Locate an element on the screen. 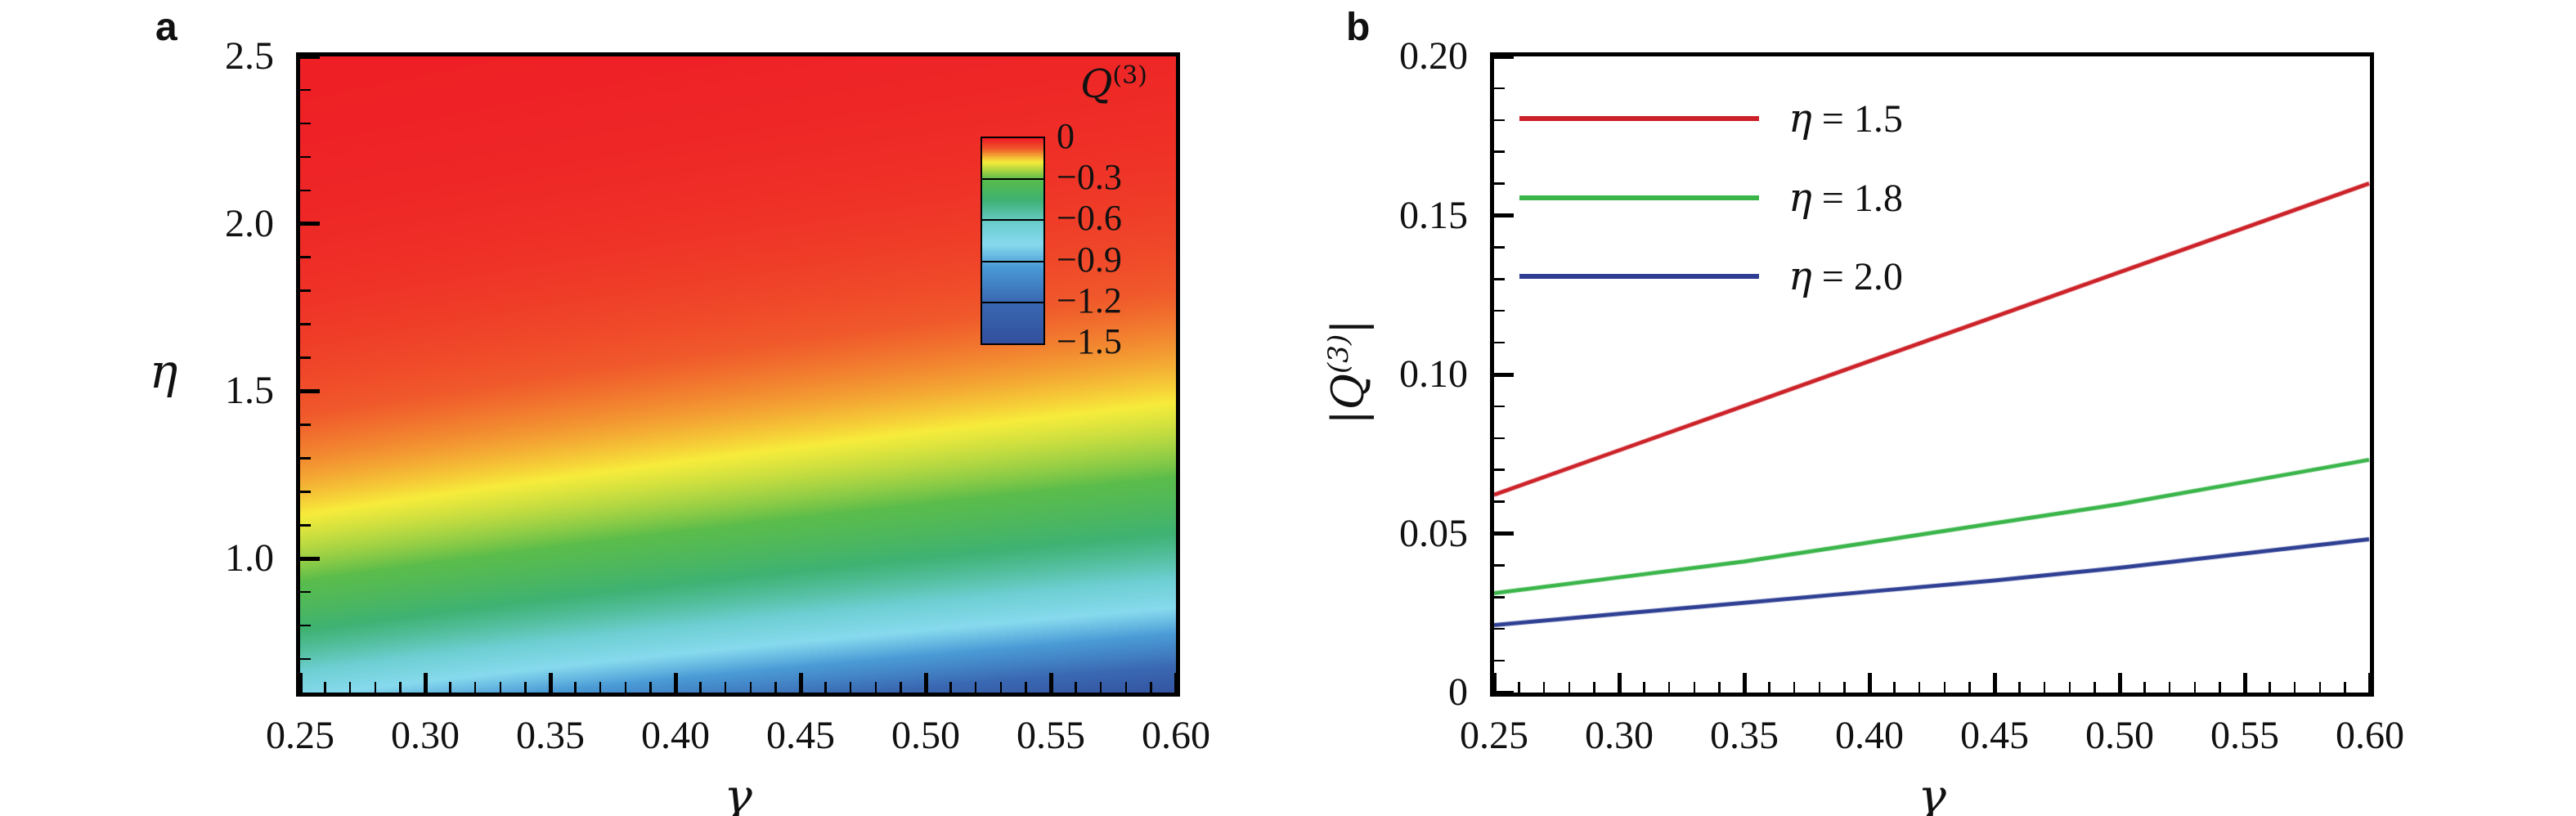 This screenshot has width=2576, height=816. x-tick-label: 0.25 is located at coordinates (300, 735).